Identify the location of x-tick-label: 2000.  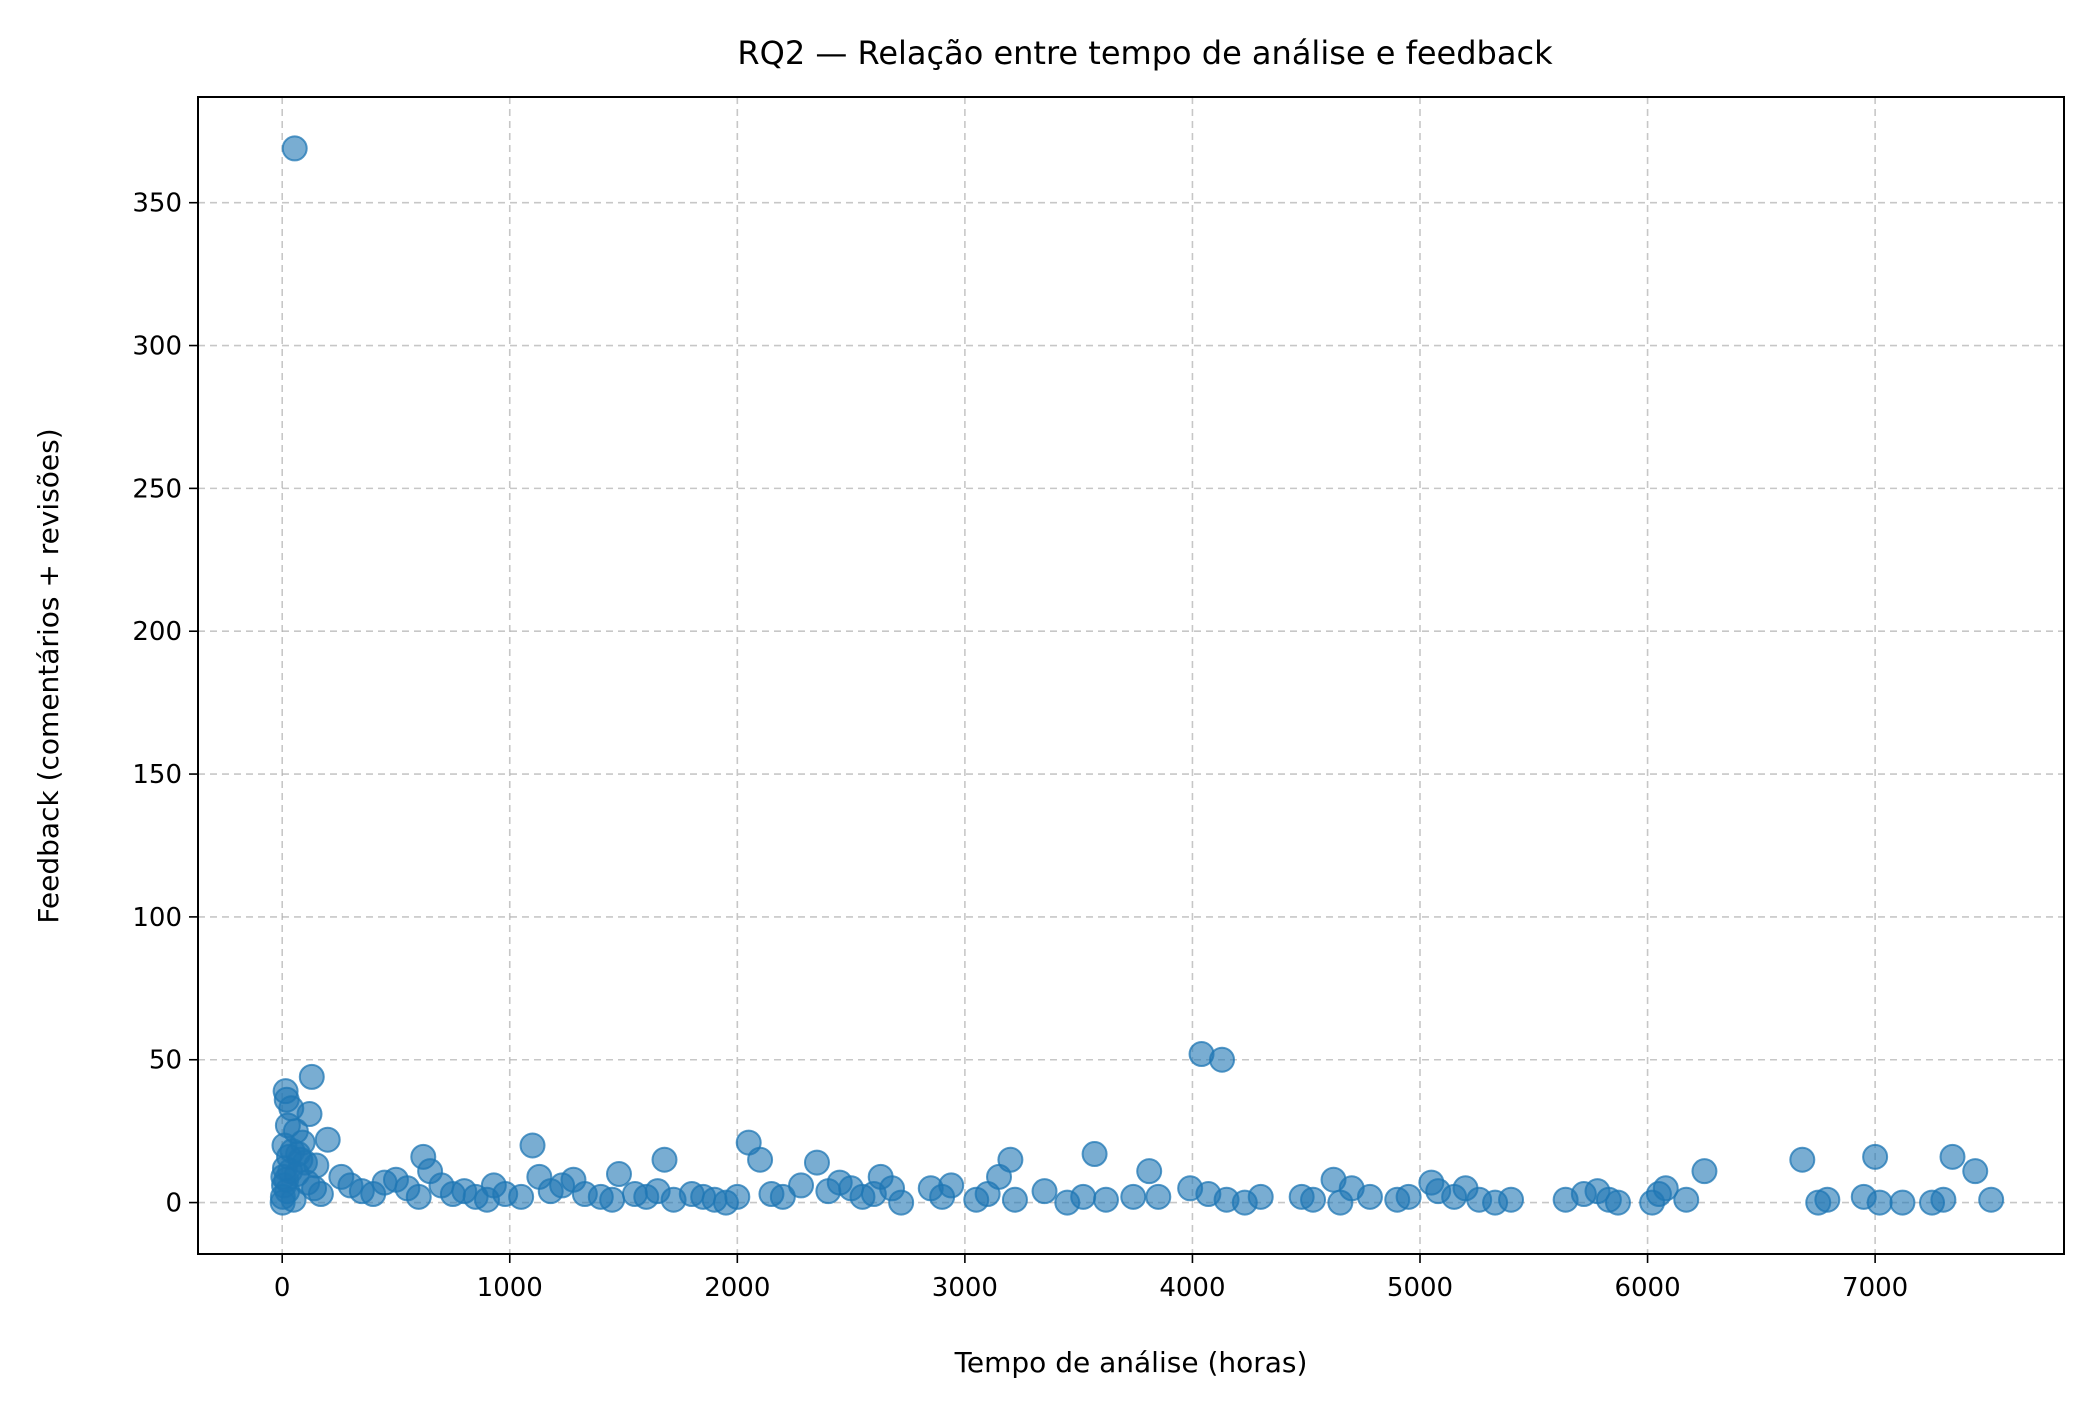
(737, 1288).